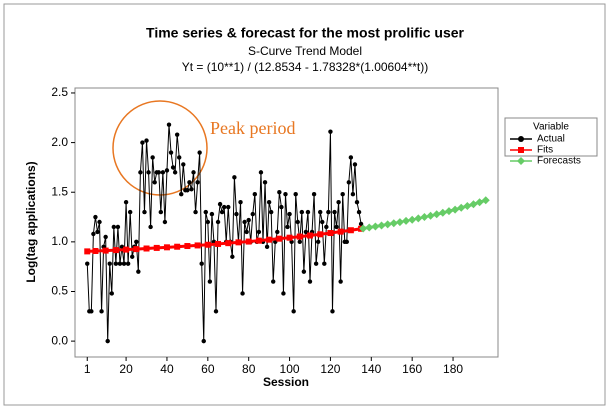  What do you see at coordinates (59, 142) in the screenshot?
I see `y-tick-label: 2.0` at bounding box center [59, 142].